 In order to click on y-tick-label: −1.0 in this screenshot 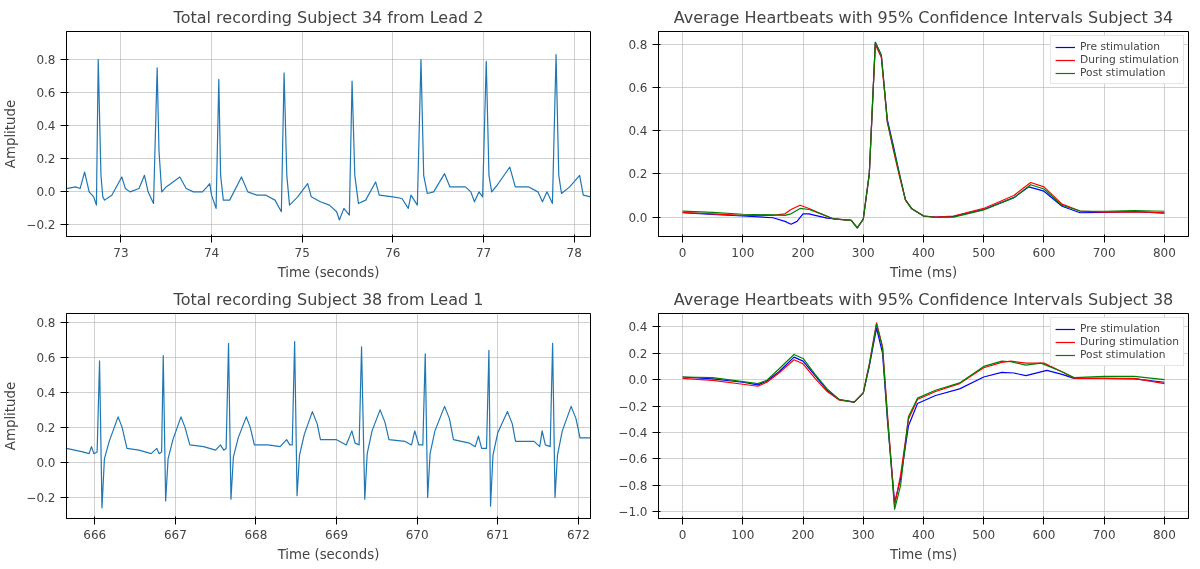, I will do `click(633, 512)`.